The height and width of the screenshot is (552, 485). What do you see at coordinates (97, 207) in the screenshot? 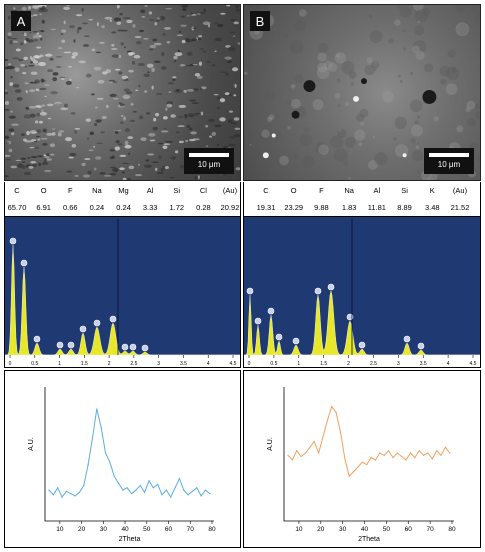
I see `edx-element-value: 0.24` at bounding box center [97, 207].